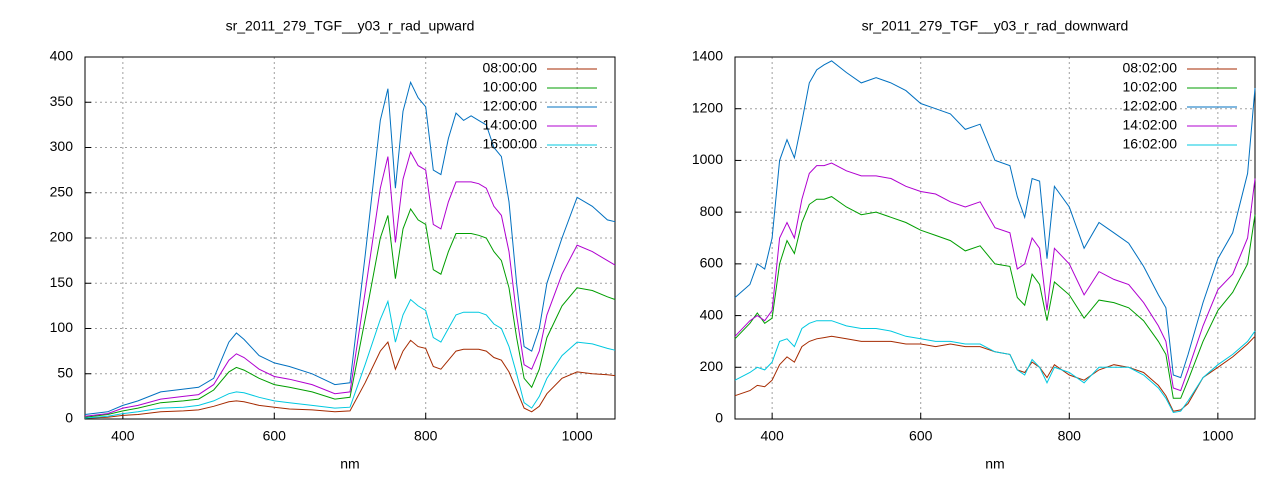  I want to click on legend-label: 14:00:00, so click(510, 125).